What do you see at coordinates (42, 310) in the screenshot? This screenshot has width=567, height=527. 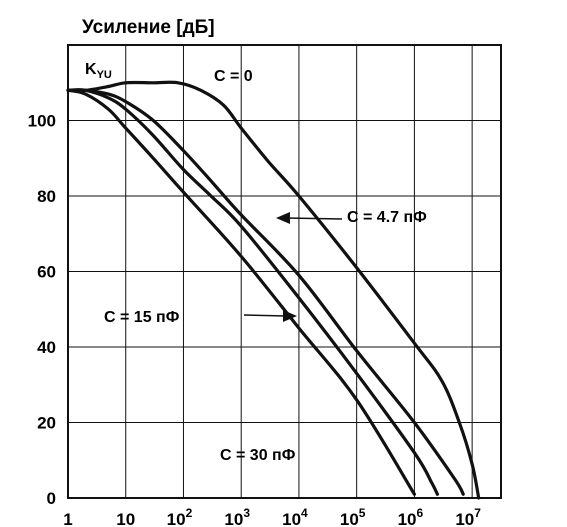 I see `y-axis-ticks: 0 20 40 60 80 100` at bounding box center [42, 310].